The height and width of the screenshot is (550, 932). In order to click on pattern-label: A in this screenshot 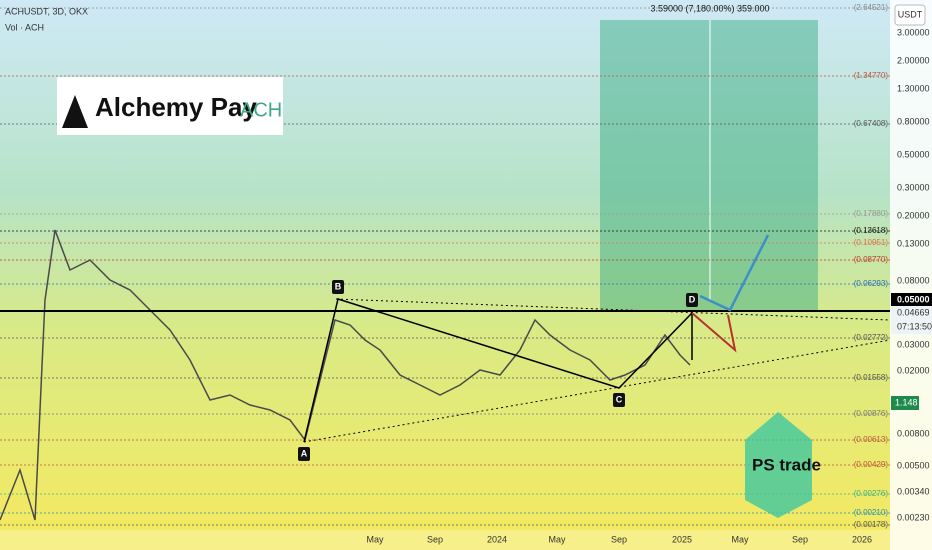, I will do `click(304, 453)`.